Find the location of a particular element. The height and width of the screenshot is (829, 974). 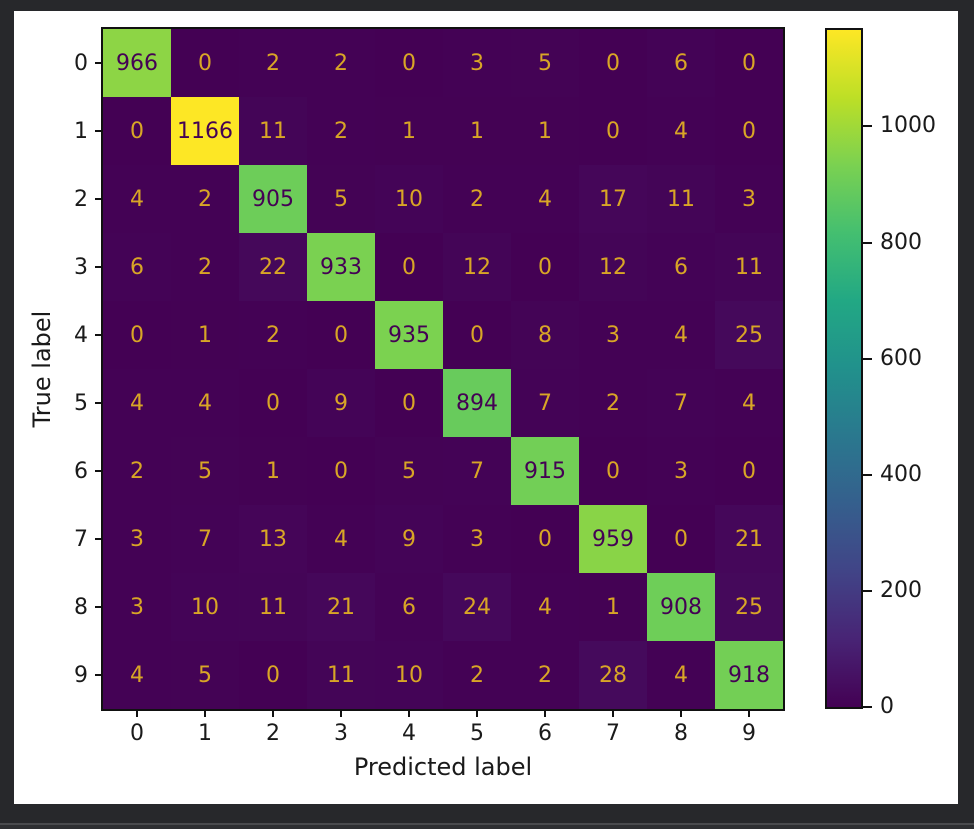

y-tick-label: 9 is located at coordinates (81, 675).